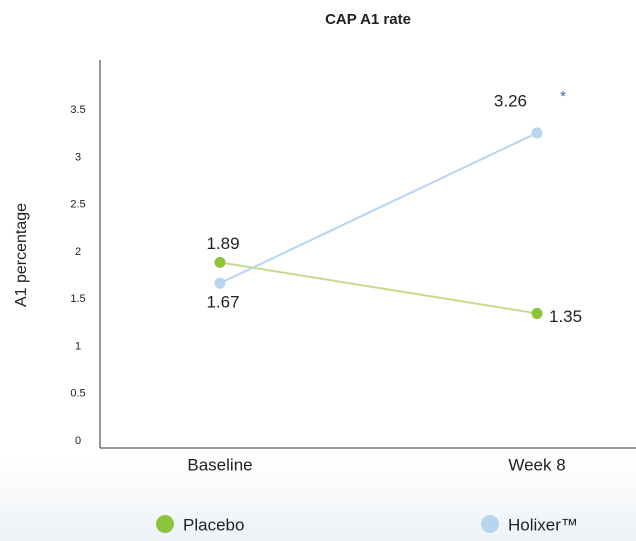  Describe the element at coordinates (77, 299) in the screenshot. I see `y-tick-label: 1.5` at that location.